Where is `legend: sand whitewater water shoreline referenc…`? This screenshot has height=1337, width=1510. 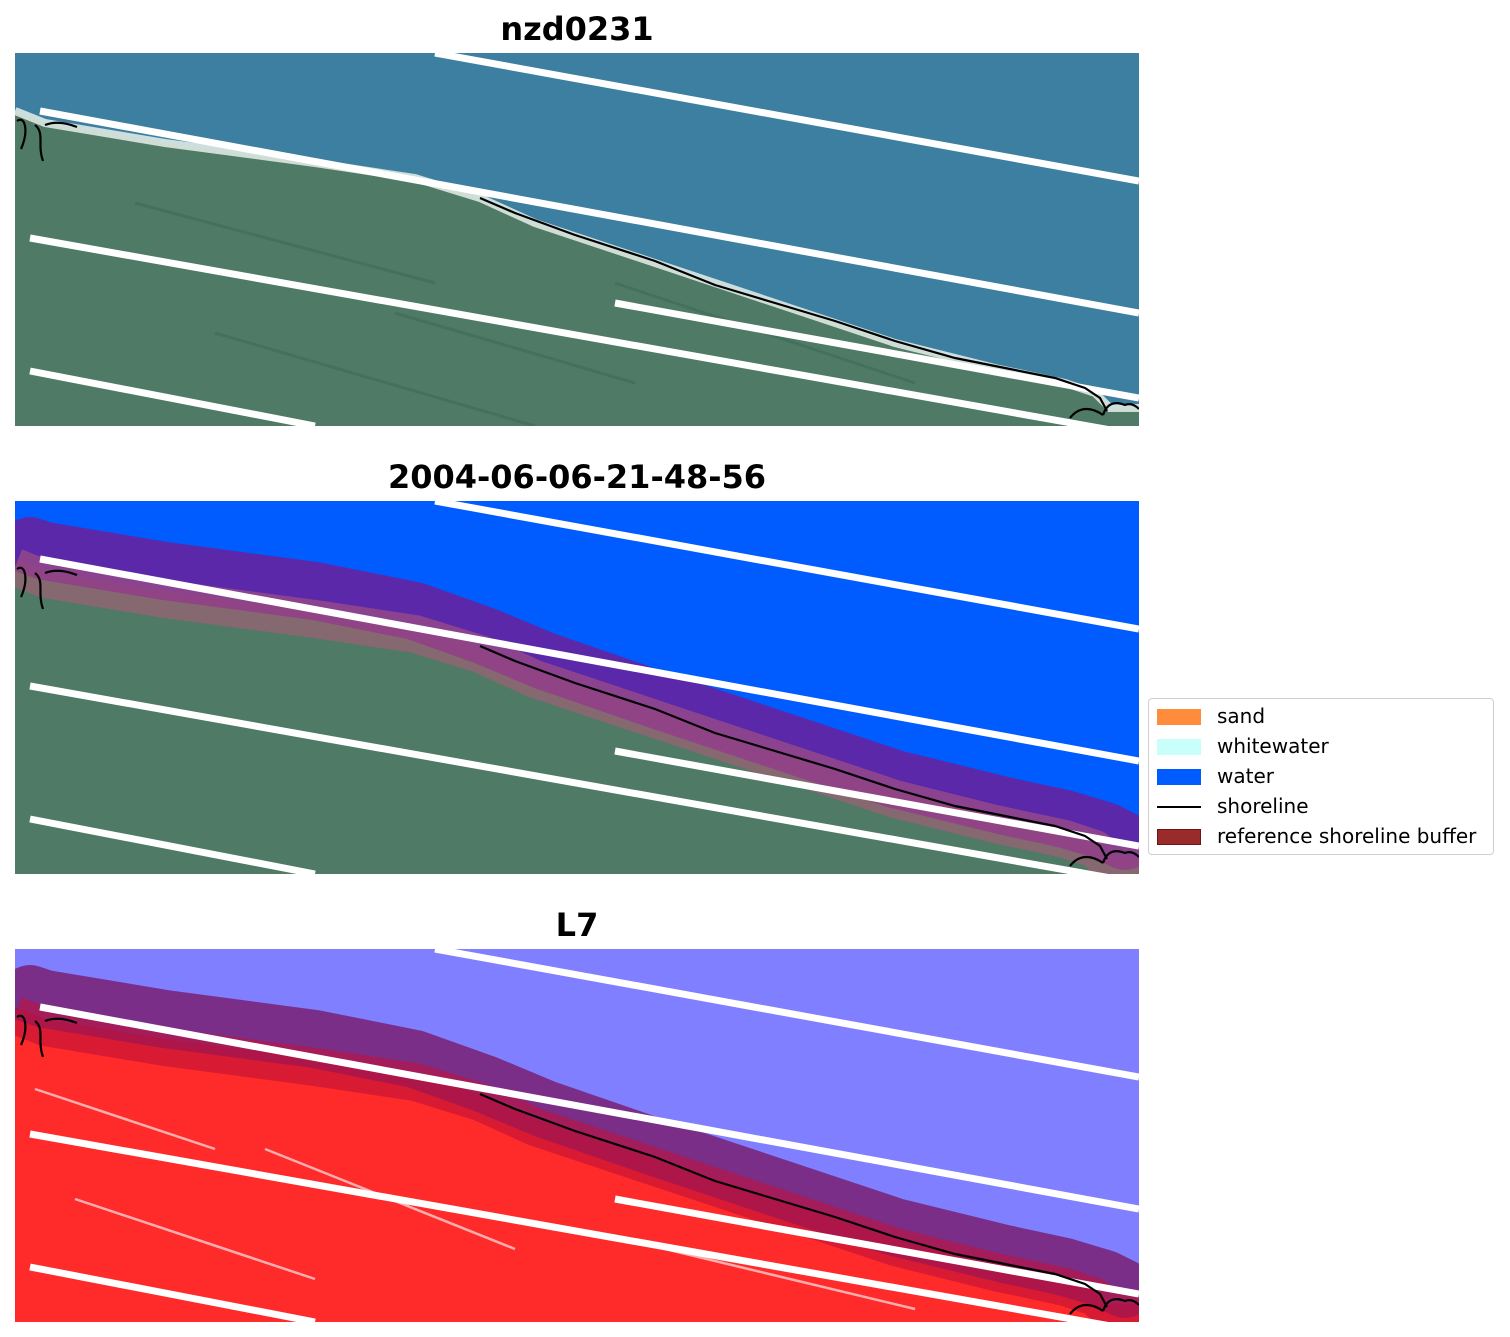 legend: sand whitewater water shoreline referenc… is located at coordinates (1321, 776).